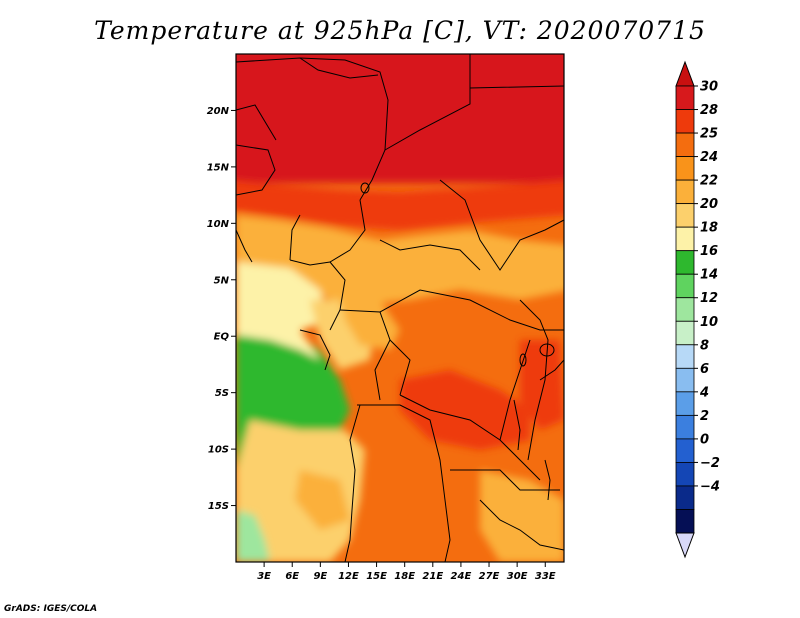 The height and width of the screenshot is (618, 800). What do you see at coordinates (704, 416) in the screenshot?
I see `colorbar-label: 2` at bounding box center [704, 416].